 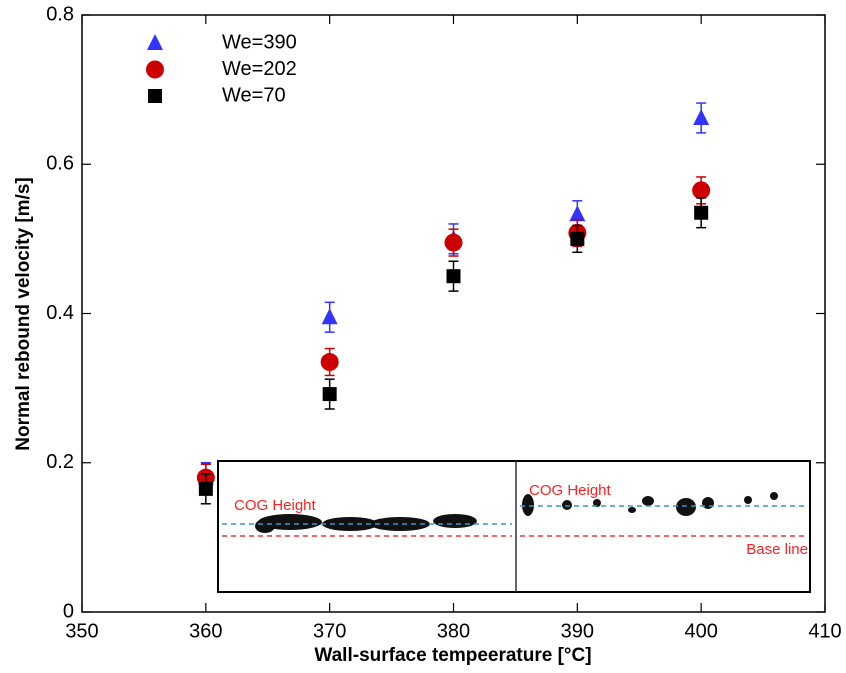 What do you see at coordinates (60, 14) in the screenshot?
I see `y-tick-label: 0.8` at bounding box center [60, 14].